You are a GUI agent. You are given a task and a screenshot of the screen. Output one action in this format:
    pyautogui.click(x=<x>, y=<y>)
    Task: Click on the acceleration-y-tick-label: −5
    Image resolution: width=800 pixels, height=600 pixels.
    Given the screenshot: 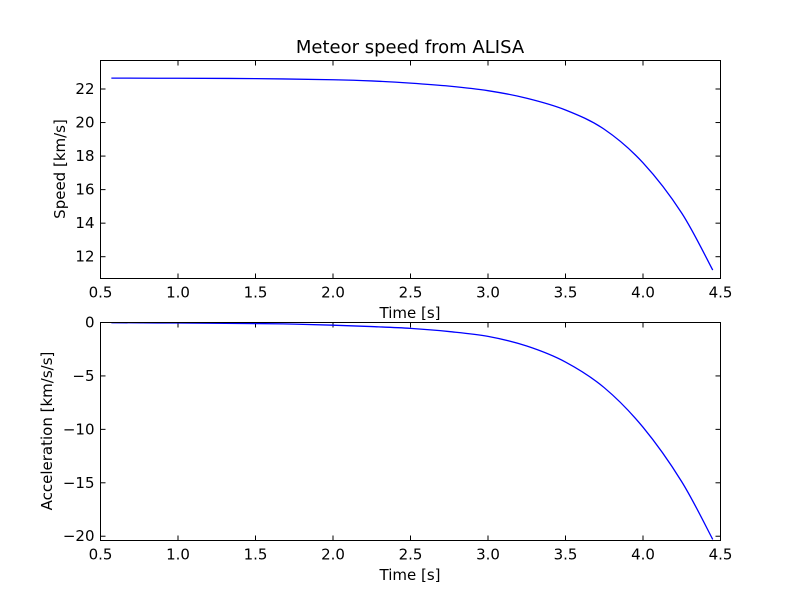 What is the action you would take?
    pyautogui.click(x=83, y=376)
    